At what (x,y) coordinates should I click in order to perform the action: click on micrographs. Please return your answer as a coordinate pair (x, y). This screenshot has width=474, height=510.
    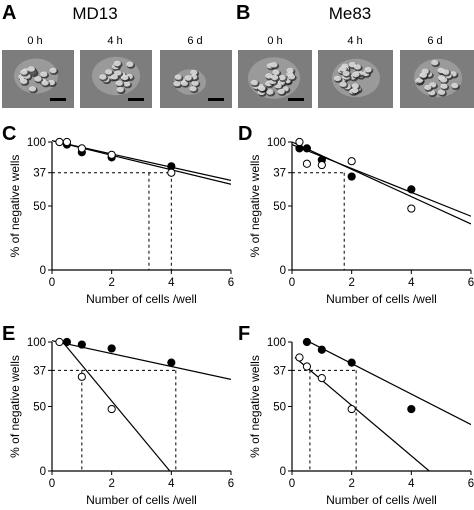
    Looking at the image, I should click on (238, 79).